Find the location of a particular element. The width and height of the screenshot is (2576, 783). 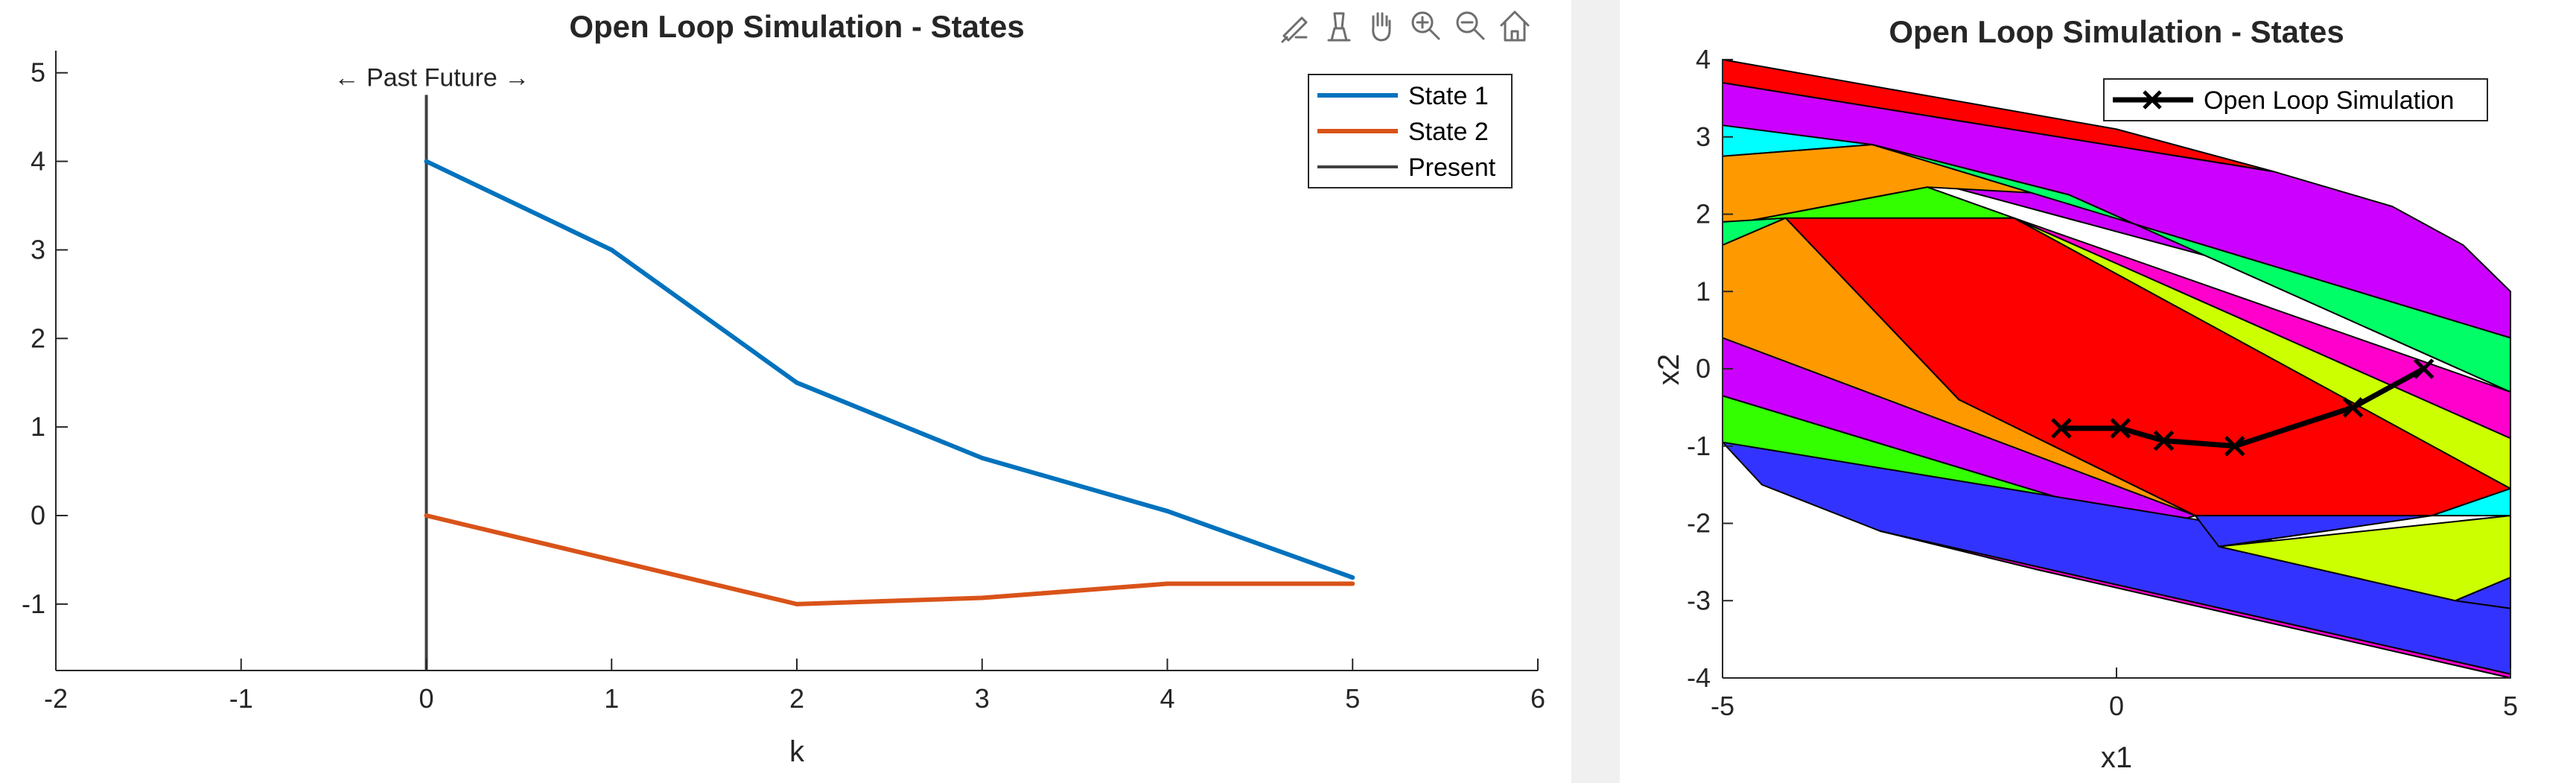

right-y-tick-label: -3 is located at coordinates (1699, 600).